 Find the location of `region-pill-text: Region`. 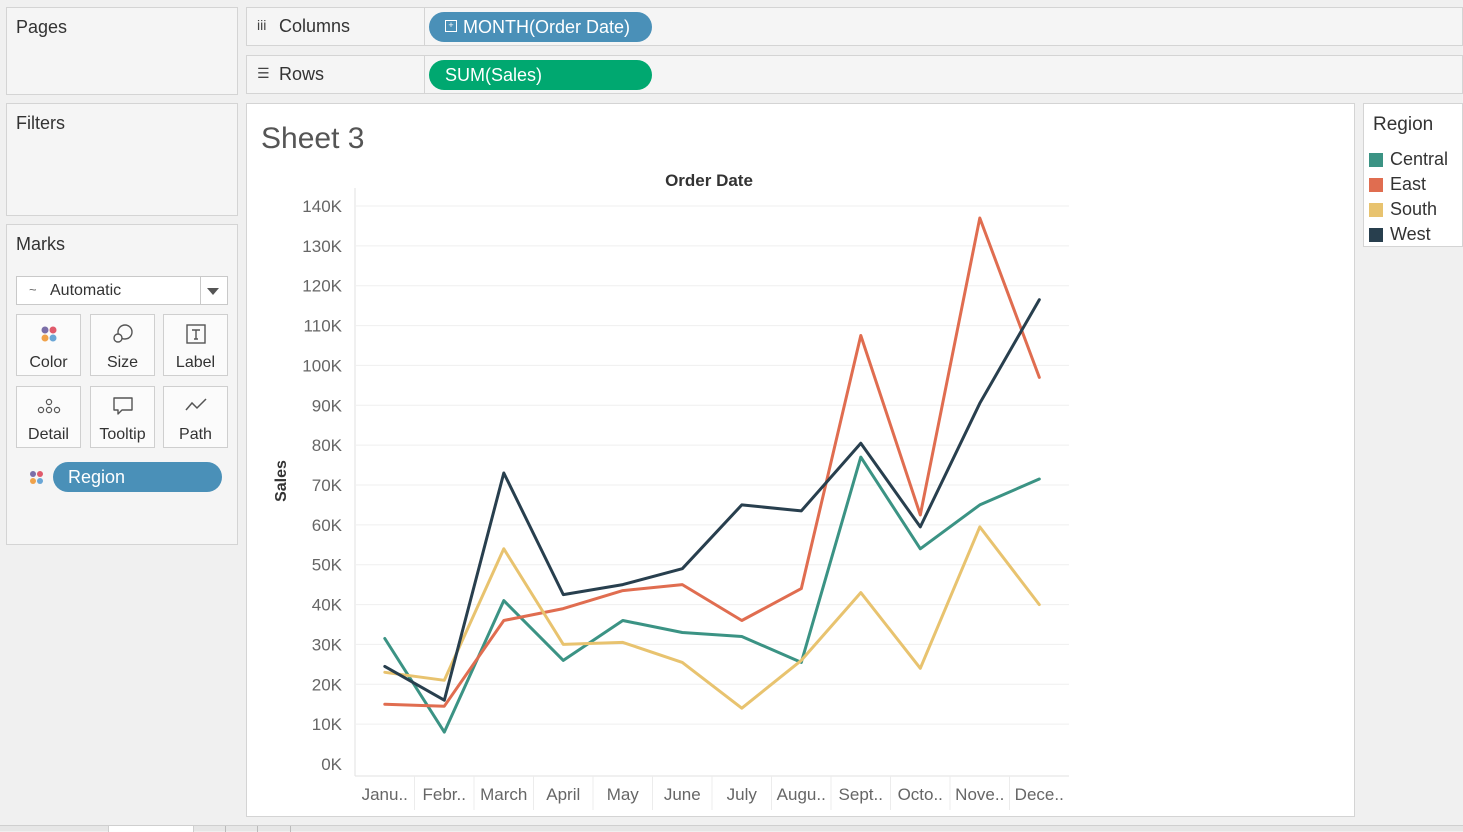

region-pill-text: Region is located at coordinates (97, 477).